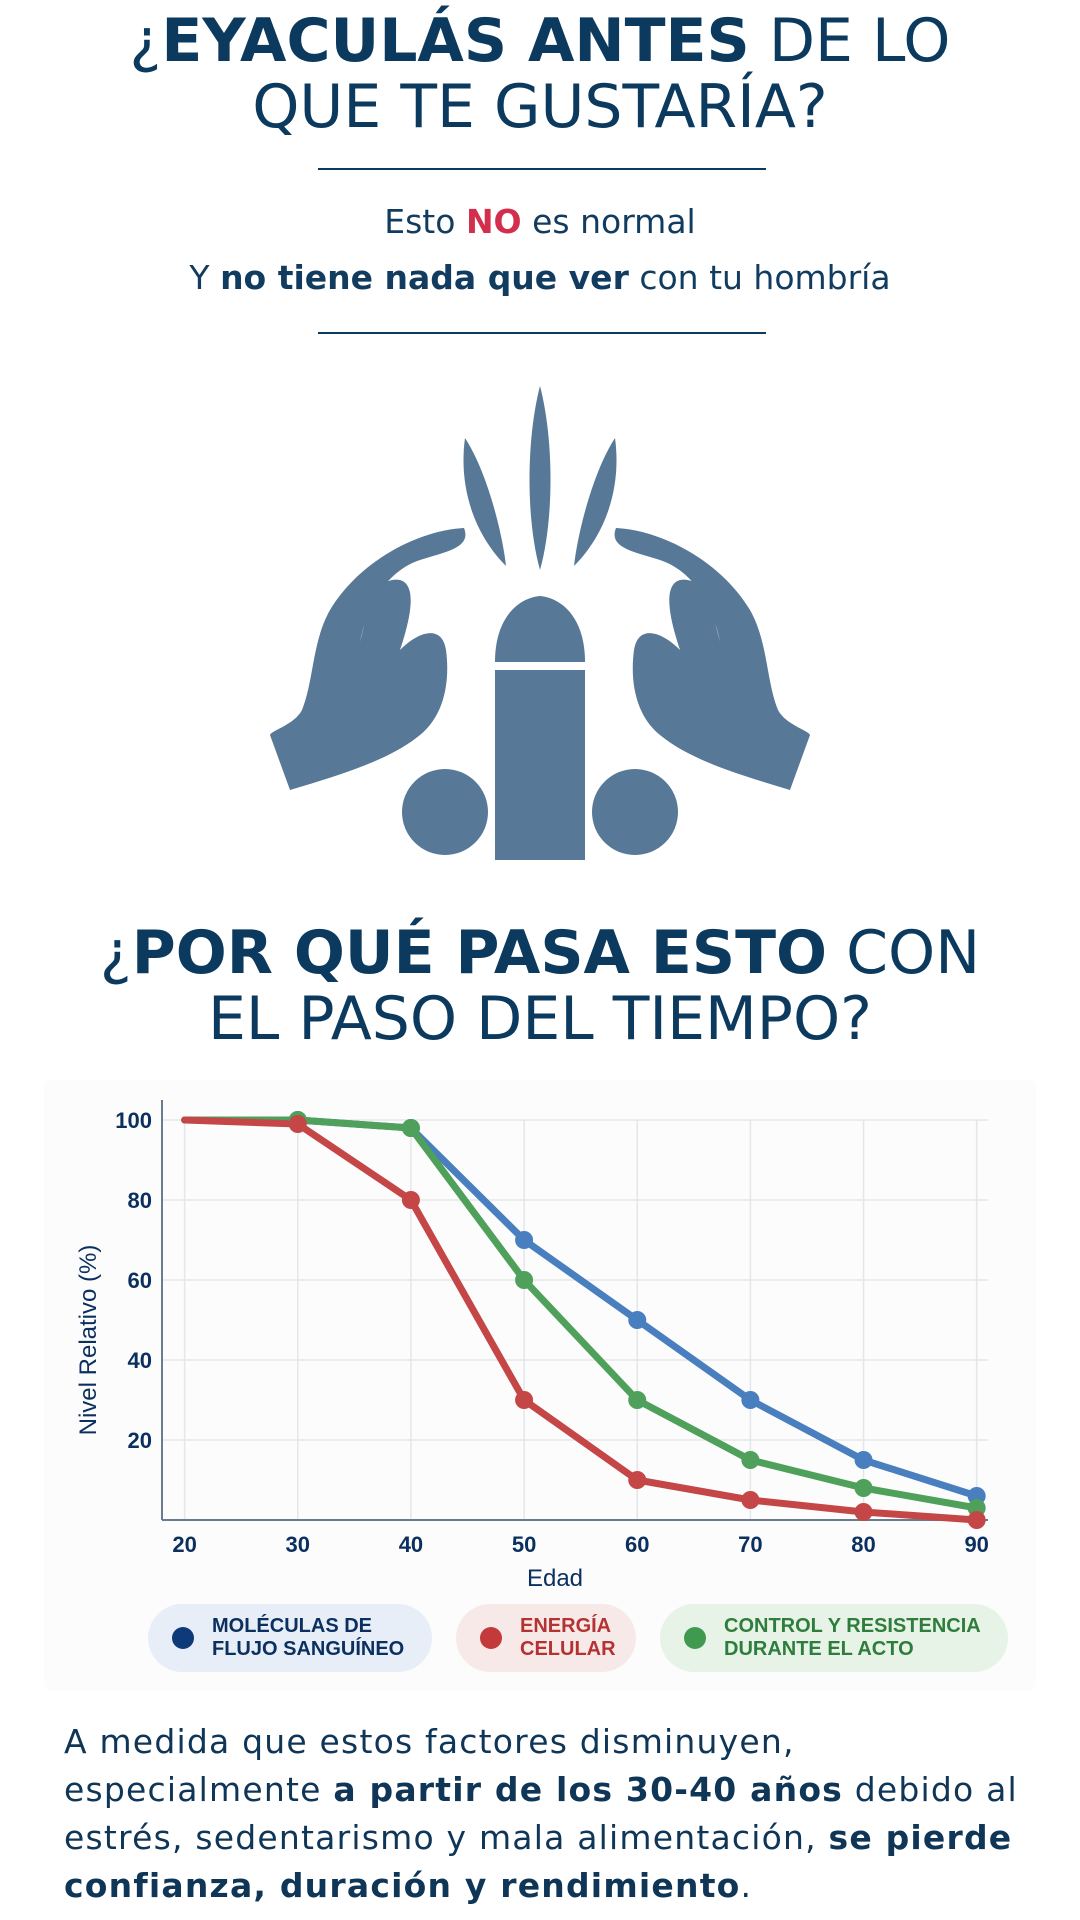 This screenshot has width=1080, height=1920. What do you see at coordinates (850, 41) in the screenshot?
I see `hero-title-rest: DE LO` at bounding box center [850, 41].